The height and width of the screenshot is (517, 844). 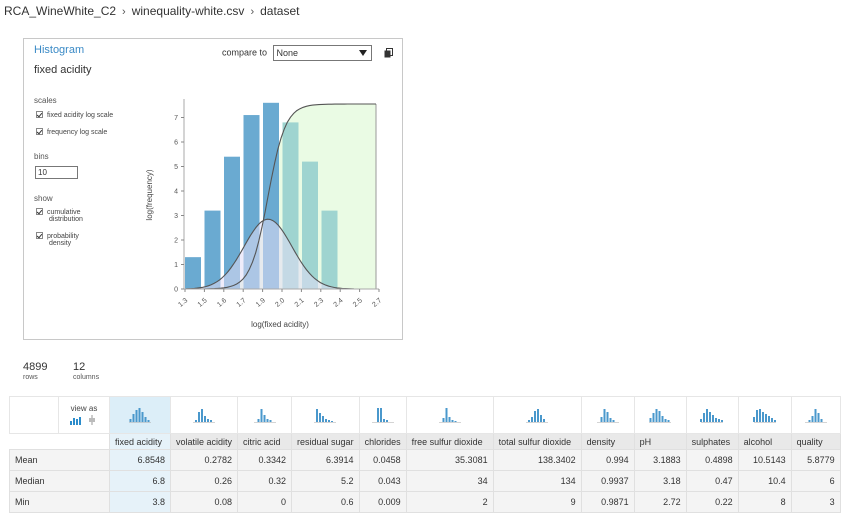 What do you see at coordinates (607, 502) in the screenshot?
I see `stat-value: 0.9871` at bounding box center [607, 502].